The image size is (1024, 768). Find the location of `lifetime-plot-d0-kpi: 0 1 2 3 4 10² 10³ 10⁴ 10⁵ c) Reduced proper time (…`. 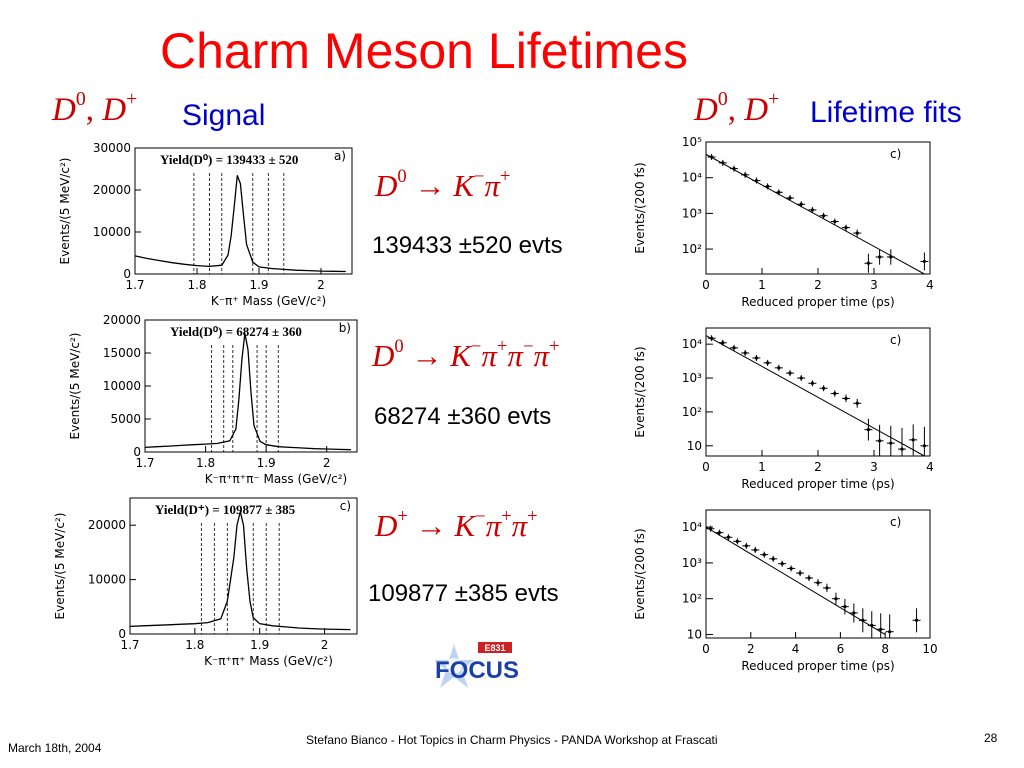

lifetime-plot-d0-kpi: 0 1 2 3 4 10² 10³ 10⁴ 10⁵ c) Reduced proper time (… is located at coordinates (783, 222).